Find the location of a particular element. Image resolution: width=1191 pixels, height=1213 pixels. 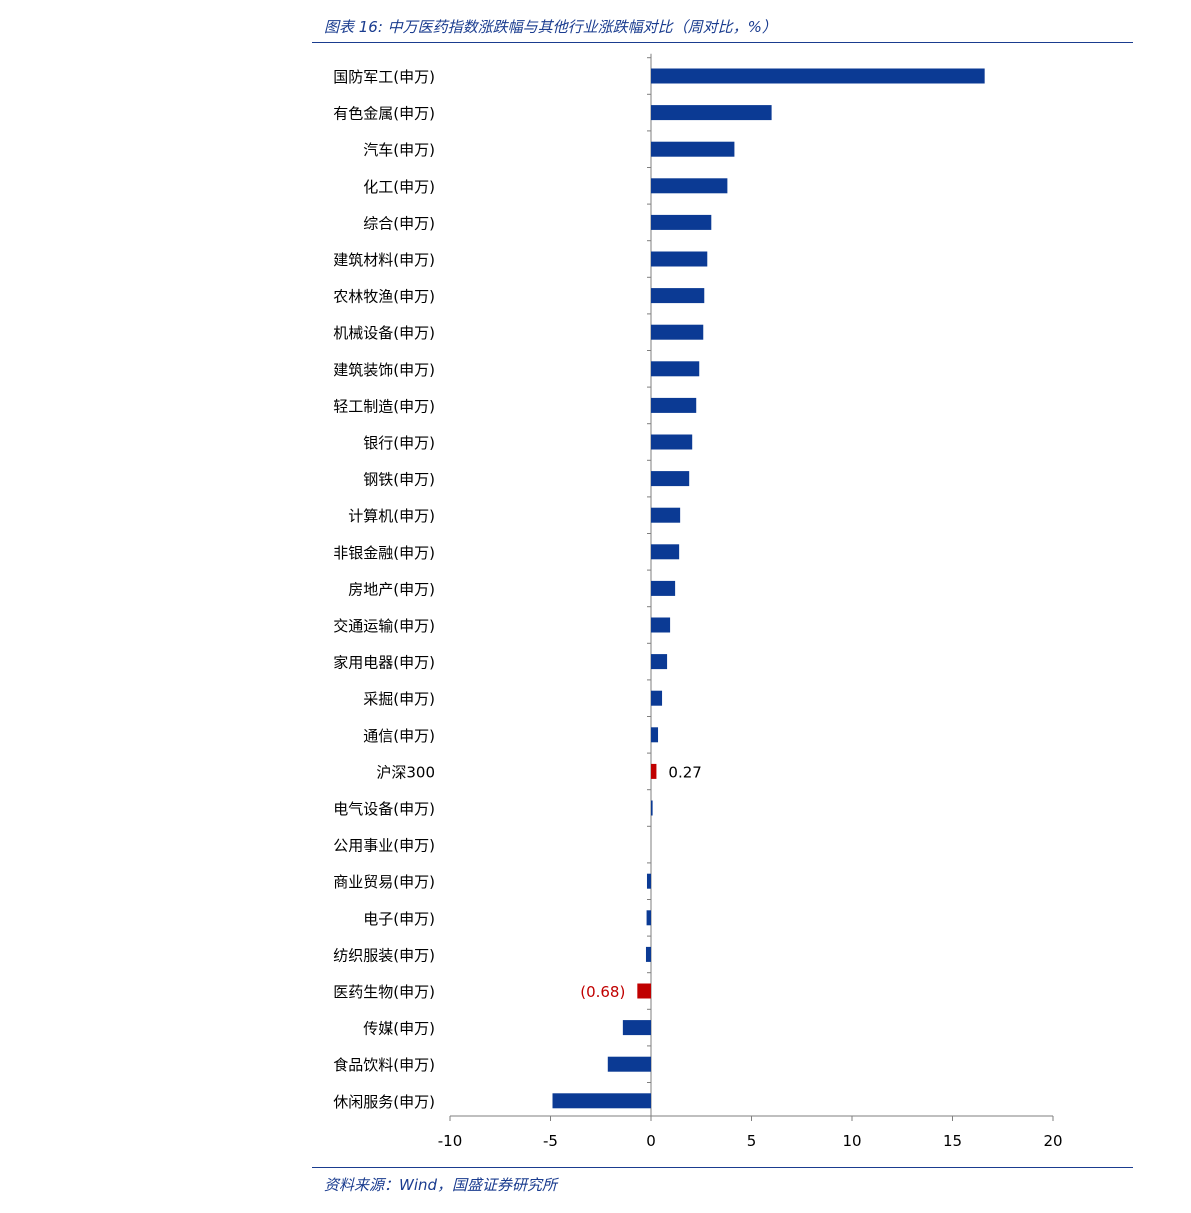

category-label: 医药生物(申万) is located at coordinates (384, 992).